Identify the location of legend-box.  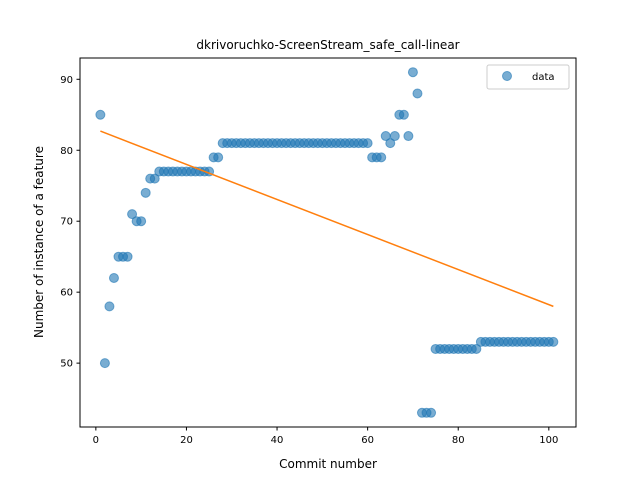
(528, 77).